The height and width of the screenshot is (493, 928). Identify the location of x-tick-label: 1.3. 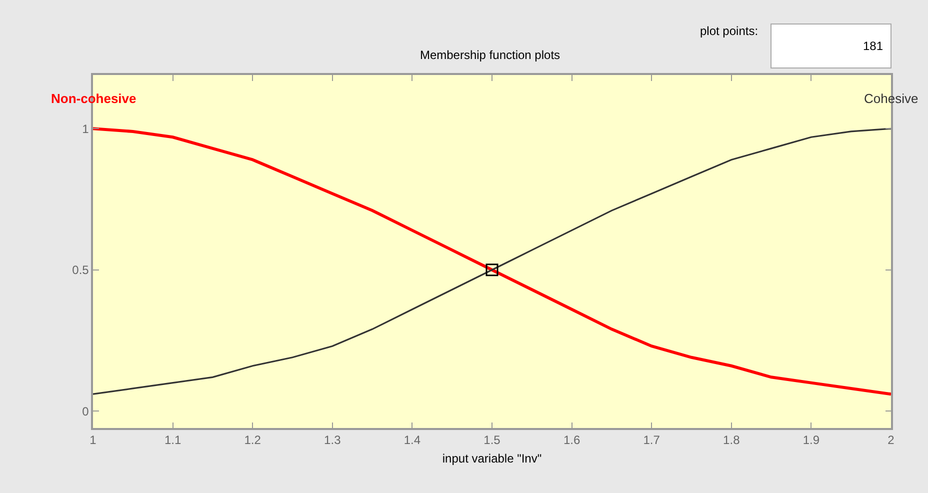
(333, 440).